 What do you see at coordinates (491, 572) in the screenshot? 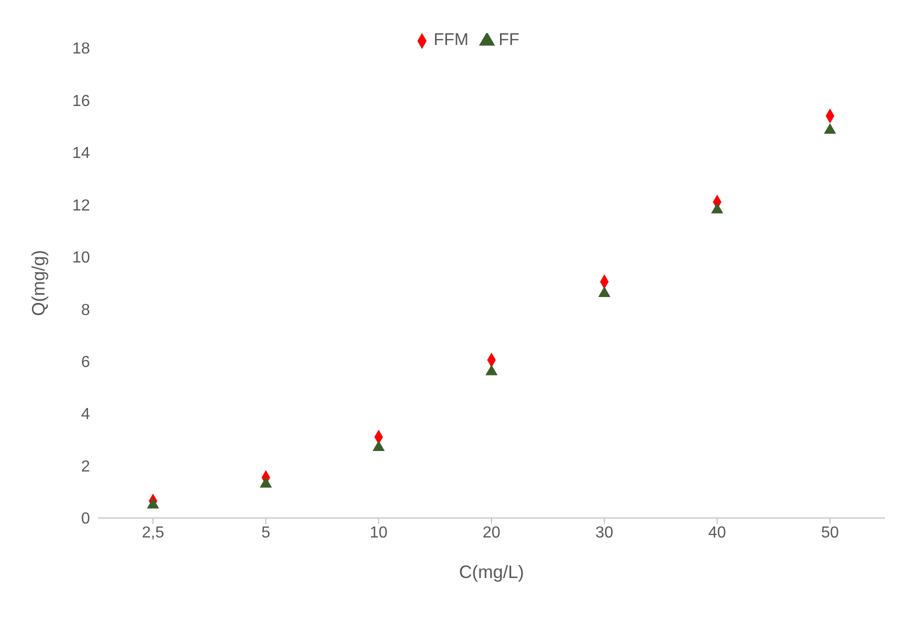
I see `x-axis-title: C(mg/L)` at bounding box center [491, 572].